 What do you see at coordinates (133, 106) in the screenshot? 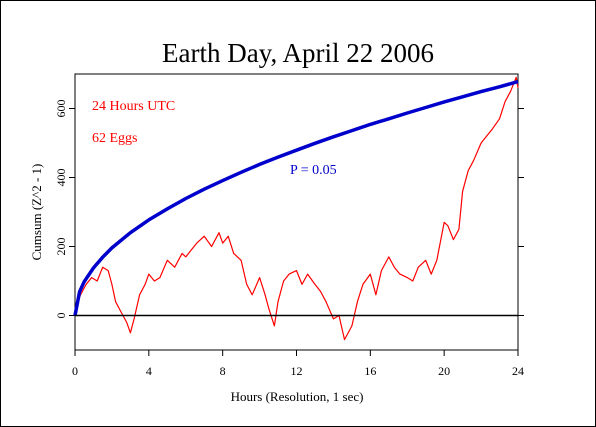
I see `annotation-hours: 24 Hours UTC` at bounding box center [133, 106].